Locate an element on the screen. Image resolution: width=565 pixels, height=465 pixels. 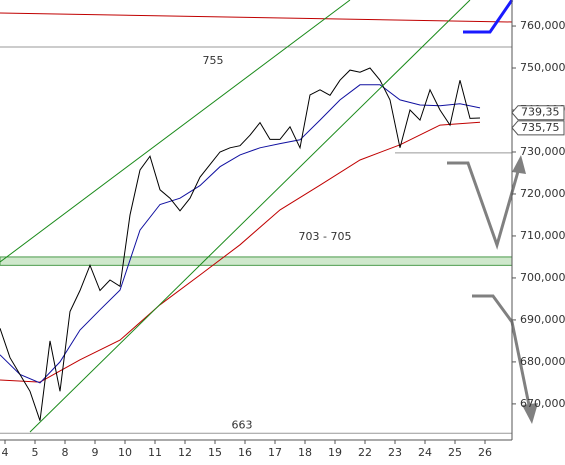
x-tick-label: 19 is located at coordinates (335, 452).